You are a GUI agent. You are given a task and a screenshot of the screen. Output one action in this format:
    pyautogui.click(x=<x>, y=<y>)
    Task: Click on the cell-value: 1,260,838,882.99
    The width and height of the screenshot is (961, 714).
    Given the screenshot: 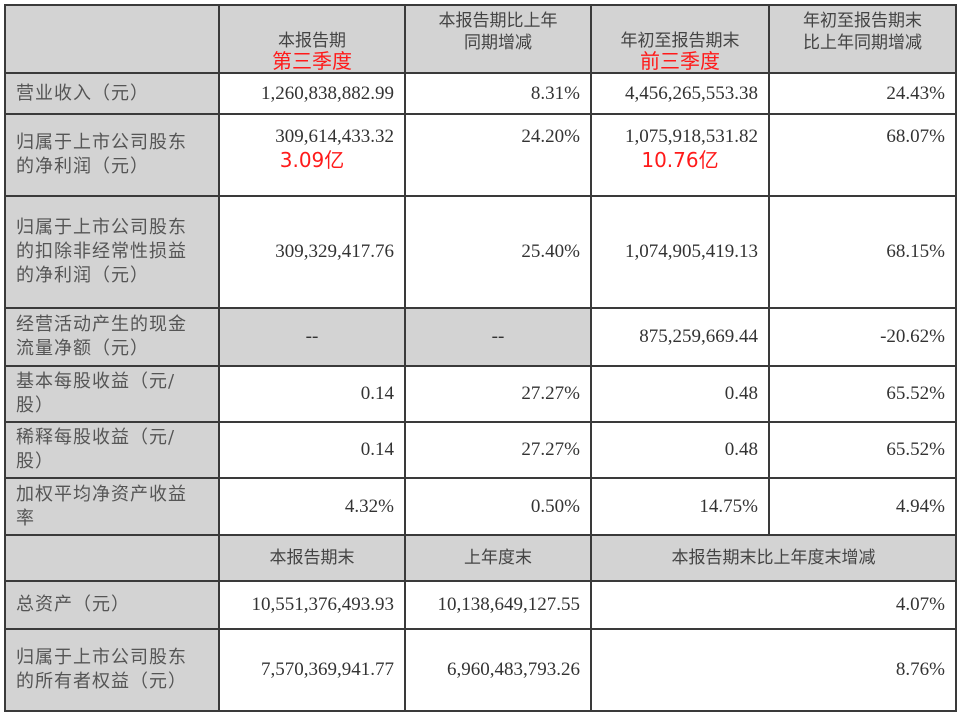 What is the action you would take?
    pyautogui.click(x=312, y=93)
    